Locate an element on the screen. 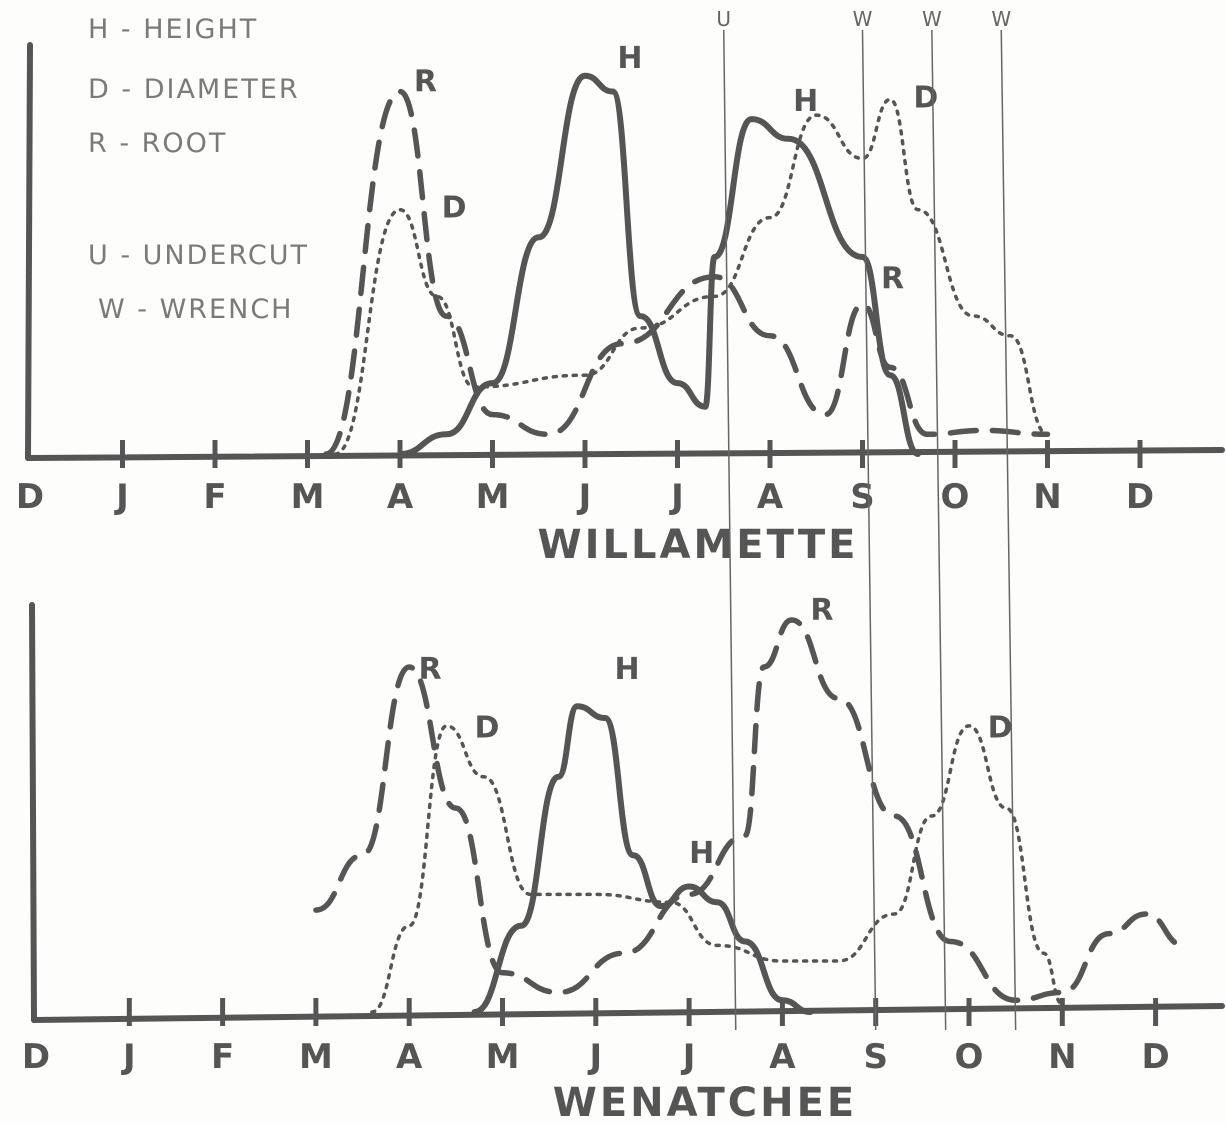 The image size is (1226, 1124). legend-item-height: H - HEIGHT is located at coordinates (173, 29).